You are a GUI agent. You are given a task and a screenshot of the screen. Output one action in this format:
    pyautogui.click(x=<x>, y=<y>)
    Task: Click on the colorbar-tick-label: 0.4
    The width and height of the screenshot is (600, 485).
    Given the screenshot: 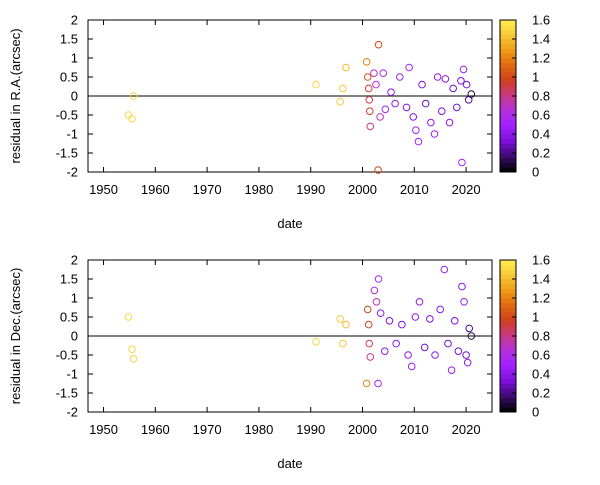 What is the action you would take?
    pyautogui.click(x=541, y=134)
    